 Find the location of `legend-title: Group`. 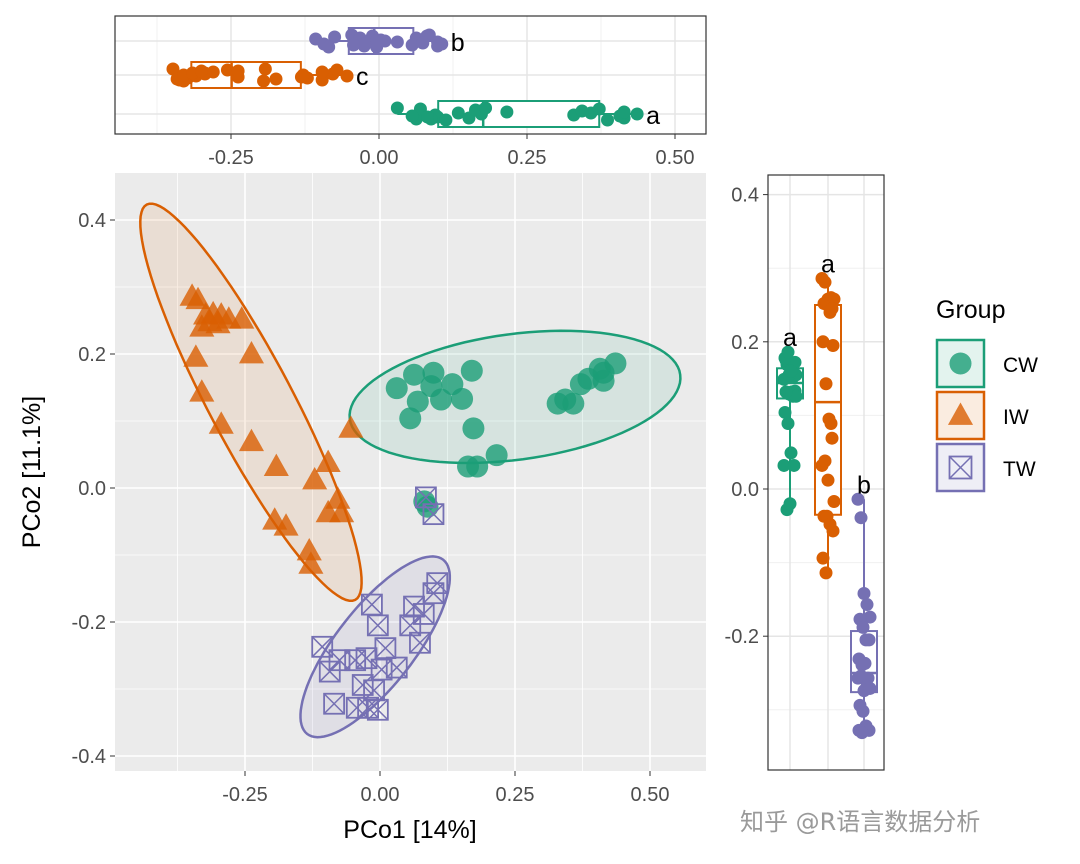

legend-title: Group is located at coordinates (970, 310).